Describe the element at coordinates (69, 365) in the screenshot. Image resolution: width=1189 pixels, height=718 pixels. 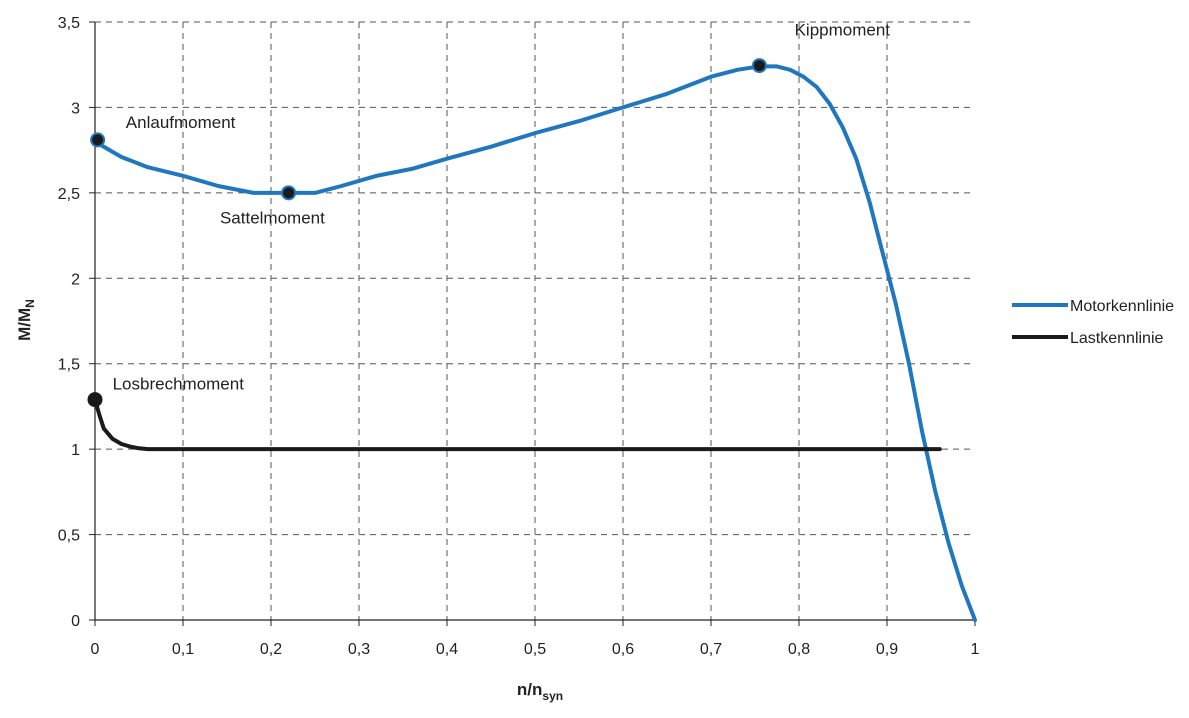
I see `y-tick-label: 1,5` at that location.